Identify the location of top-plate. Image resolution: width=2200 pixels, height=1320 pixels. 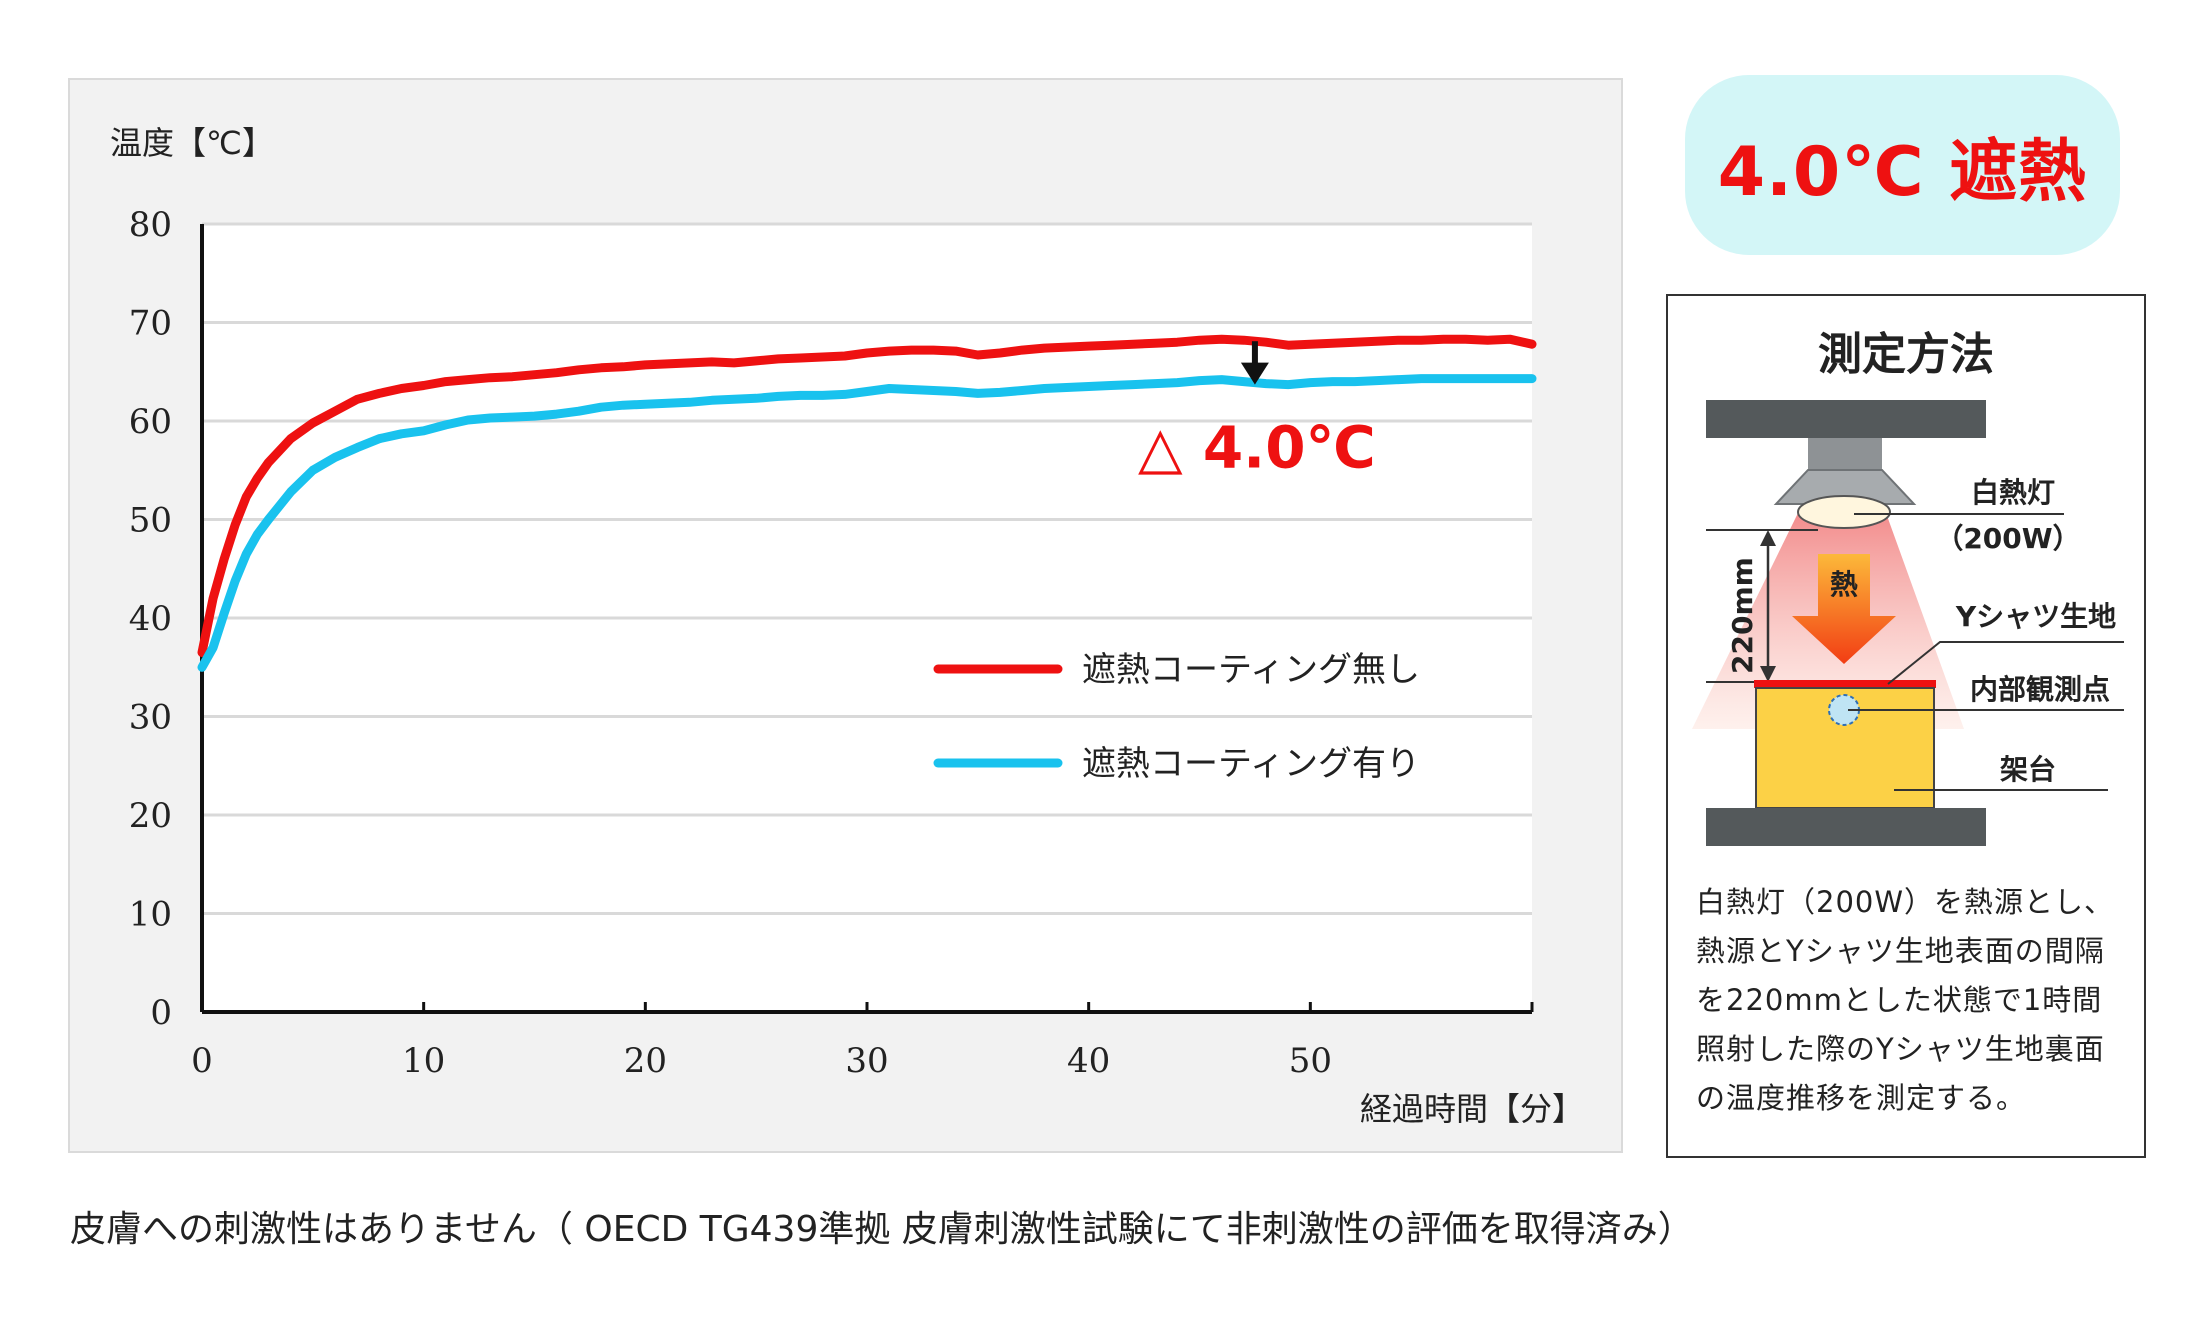
(1846, 419).